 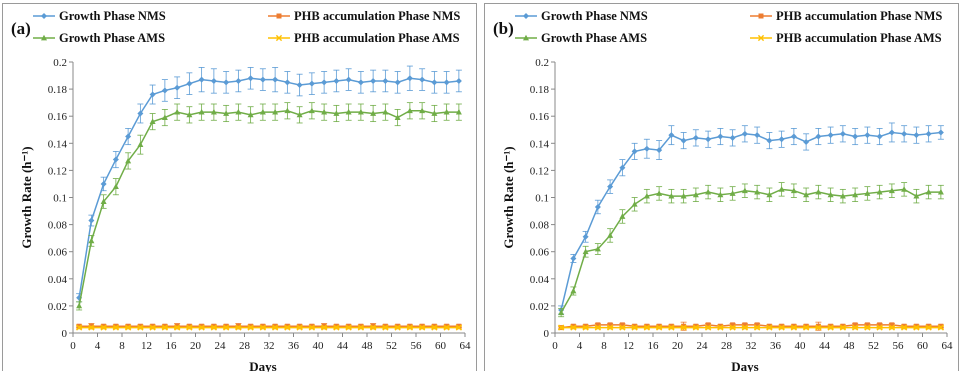 What do you see at coordinates (196, 346) in the screenshot?
I see `x-tick-label: 20` at bounding box center [196, 346].